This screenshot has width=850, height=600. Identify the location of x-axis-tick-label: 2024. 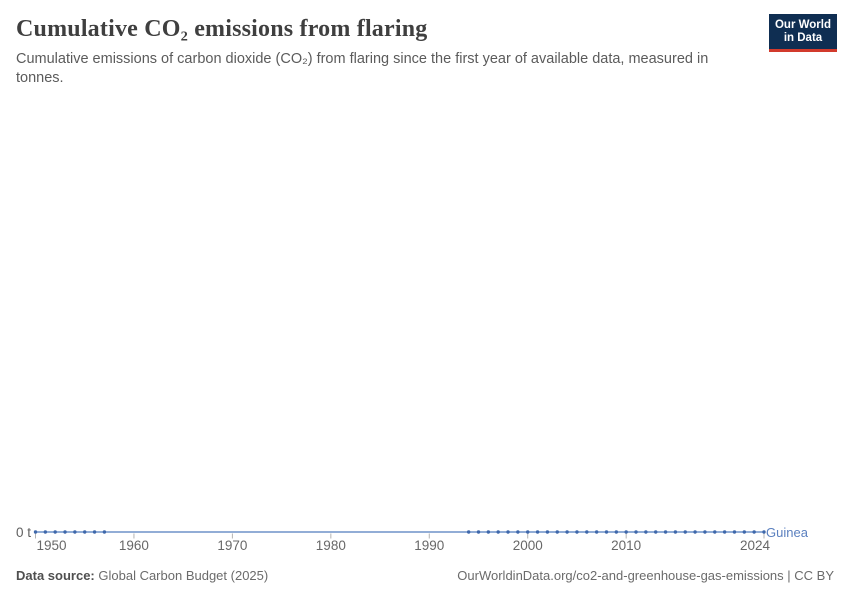
(755, 545).